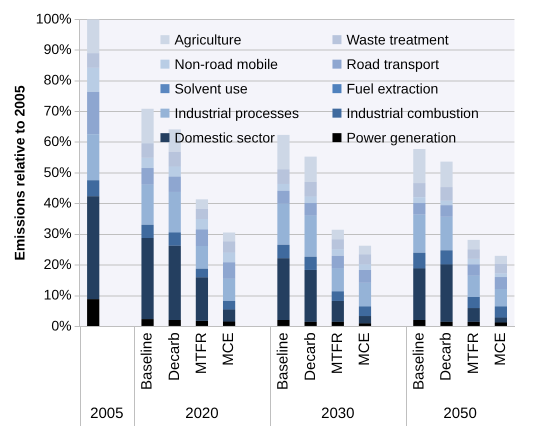 This screenshot has width=533, height=436. I want to click on y-tick-label: 40%, so click(58, 202).